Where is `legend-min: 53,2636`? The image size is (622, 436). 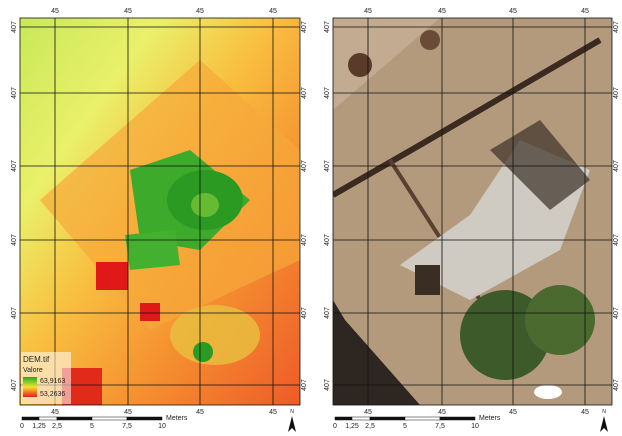 legend-min: 53,2636 is located at coordinates (52, 394).